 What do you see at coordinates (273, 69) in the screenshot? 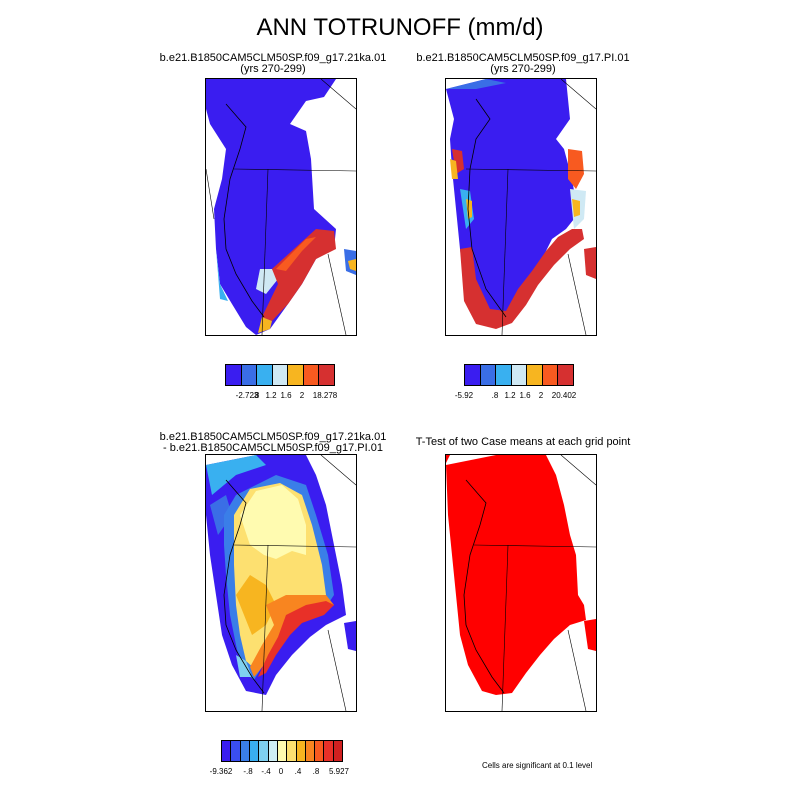
I see `panel1-title-line2: (yrs 270-299)` at bounding box center [273, 69].